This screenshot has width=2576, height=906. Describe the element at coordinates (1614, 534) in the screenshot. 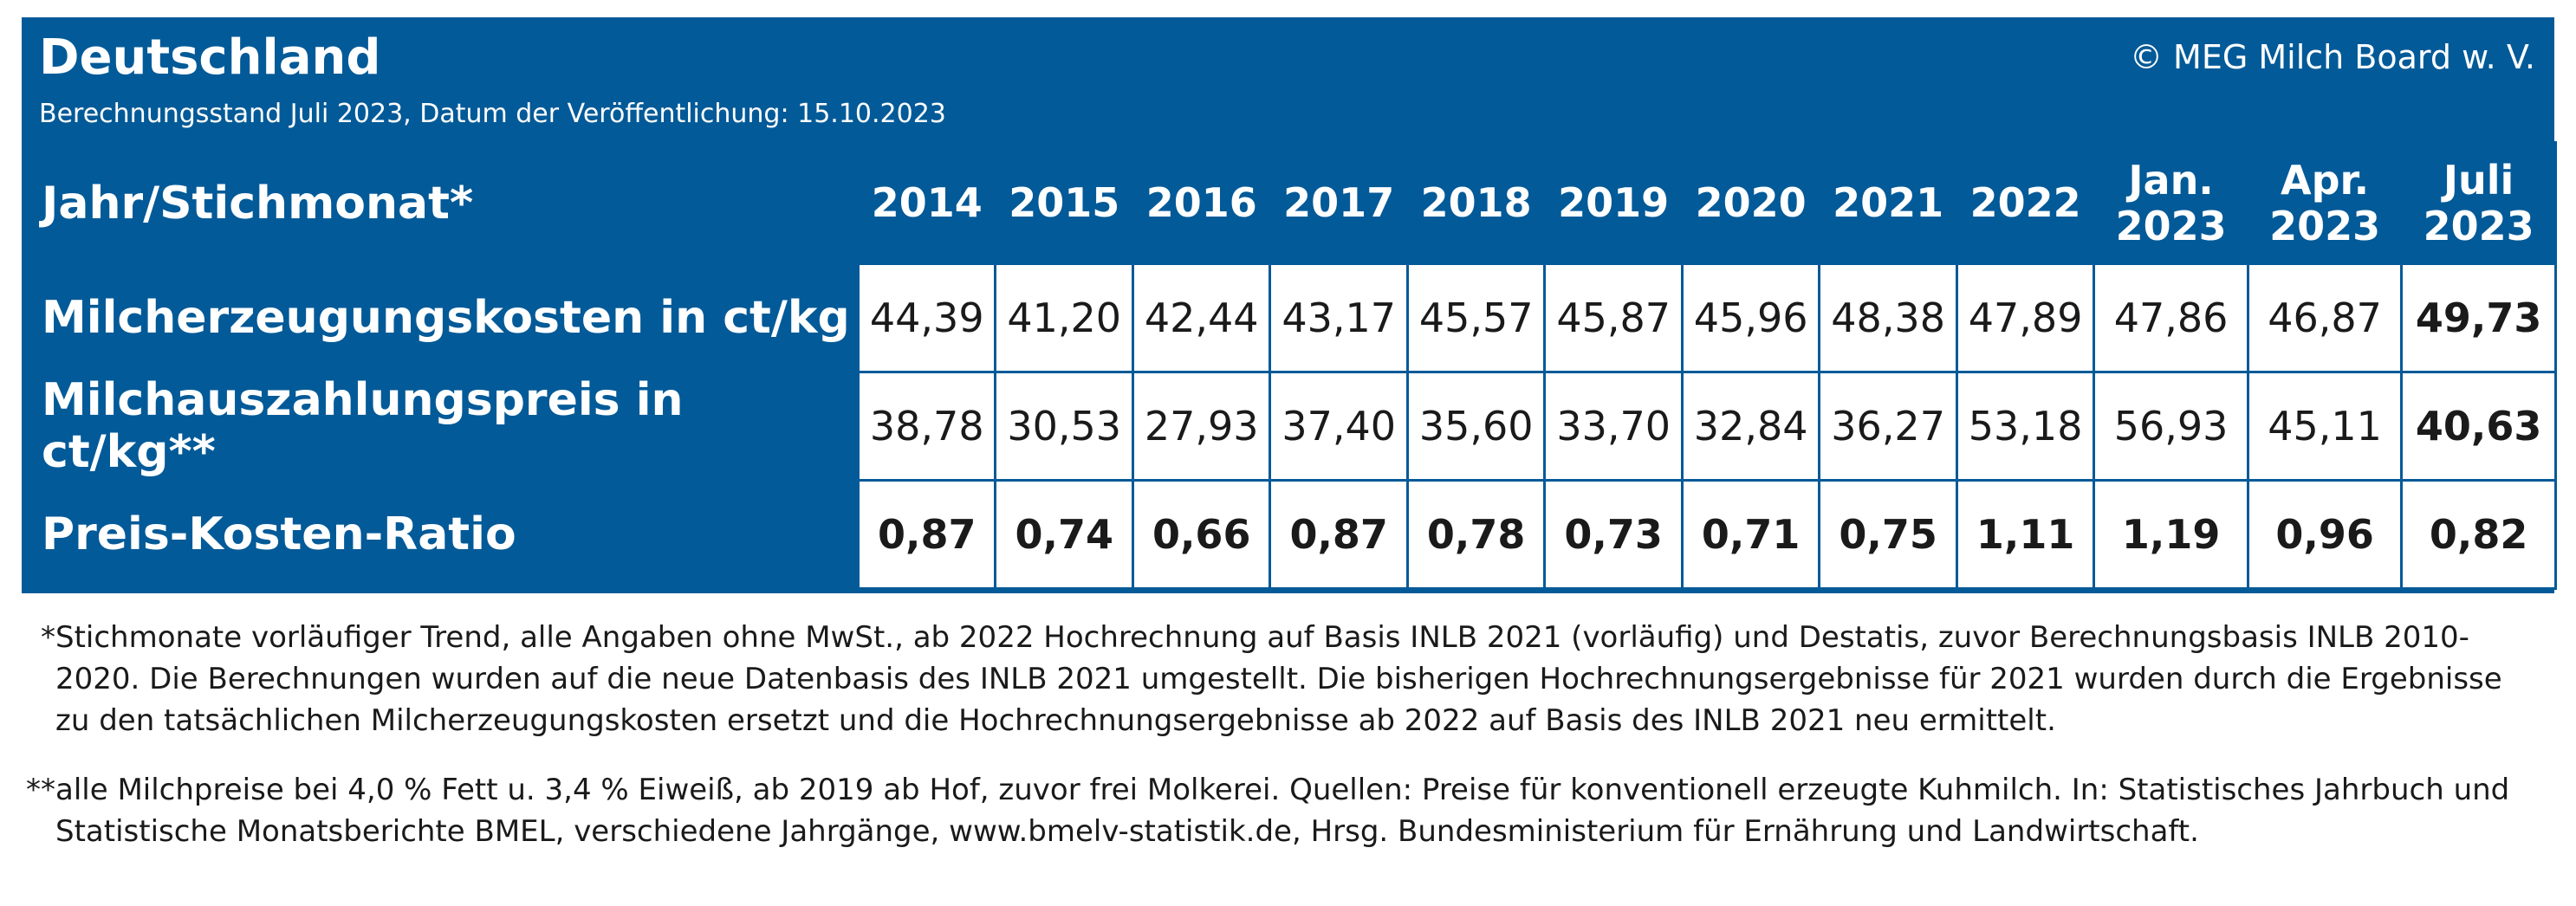

I see `table-cell: 0,73` at that location.